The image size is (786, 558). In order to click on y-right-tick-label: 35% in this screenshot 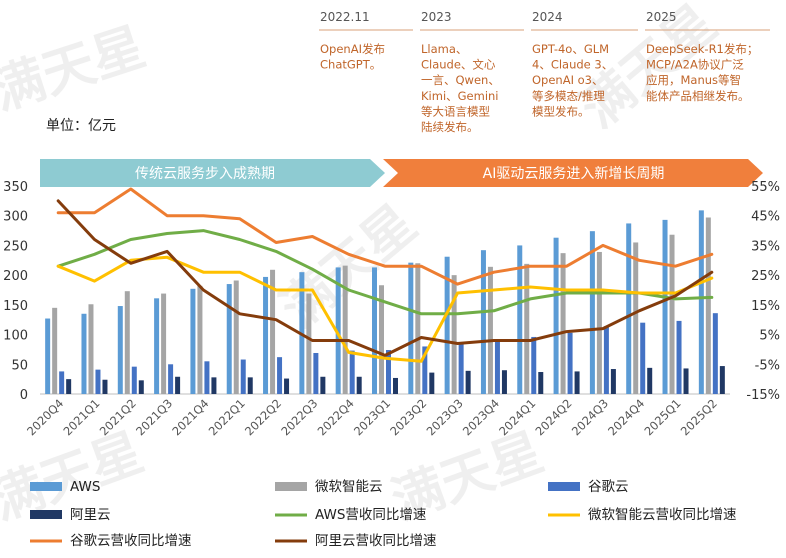, I will do `click(765, 246)`.